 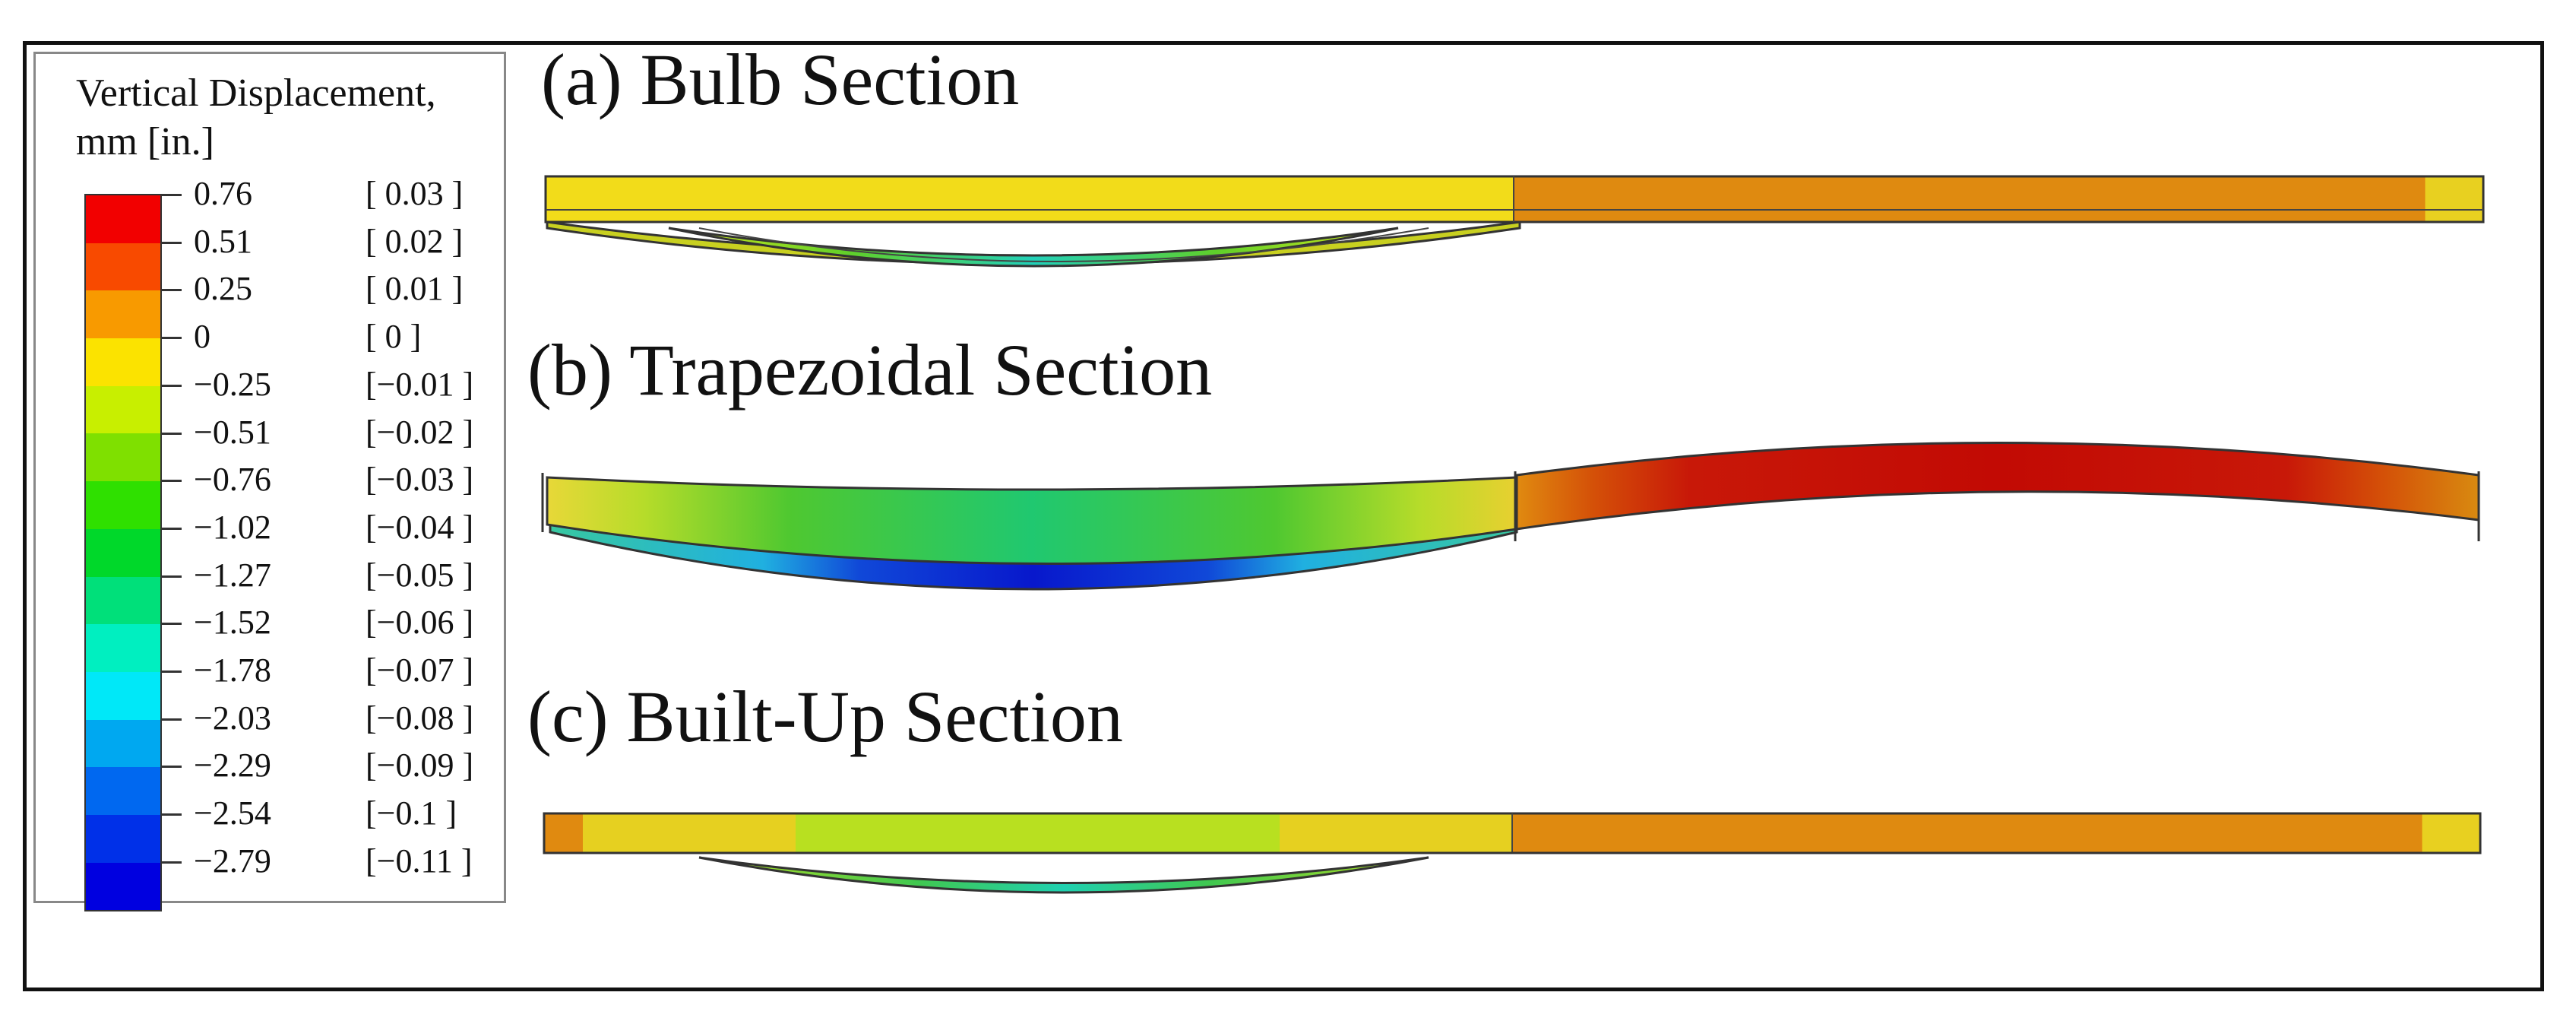 What do you see at coordinates (327, 685) in the screenshot?
I see `legend-entry: −1.78 [−0.07 ]` at bounding box center [327, 685].